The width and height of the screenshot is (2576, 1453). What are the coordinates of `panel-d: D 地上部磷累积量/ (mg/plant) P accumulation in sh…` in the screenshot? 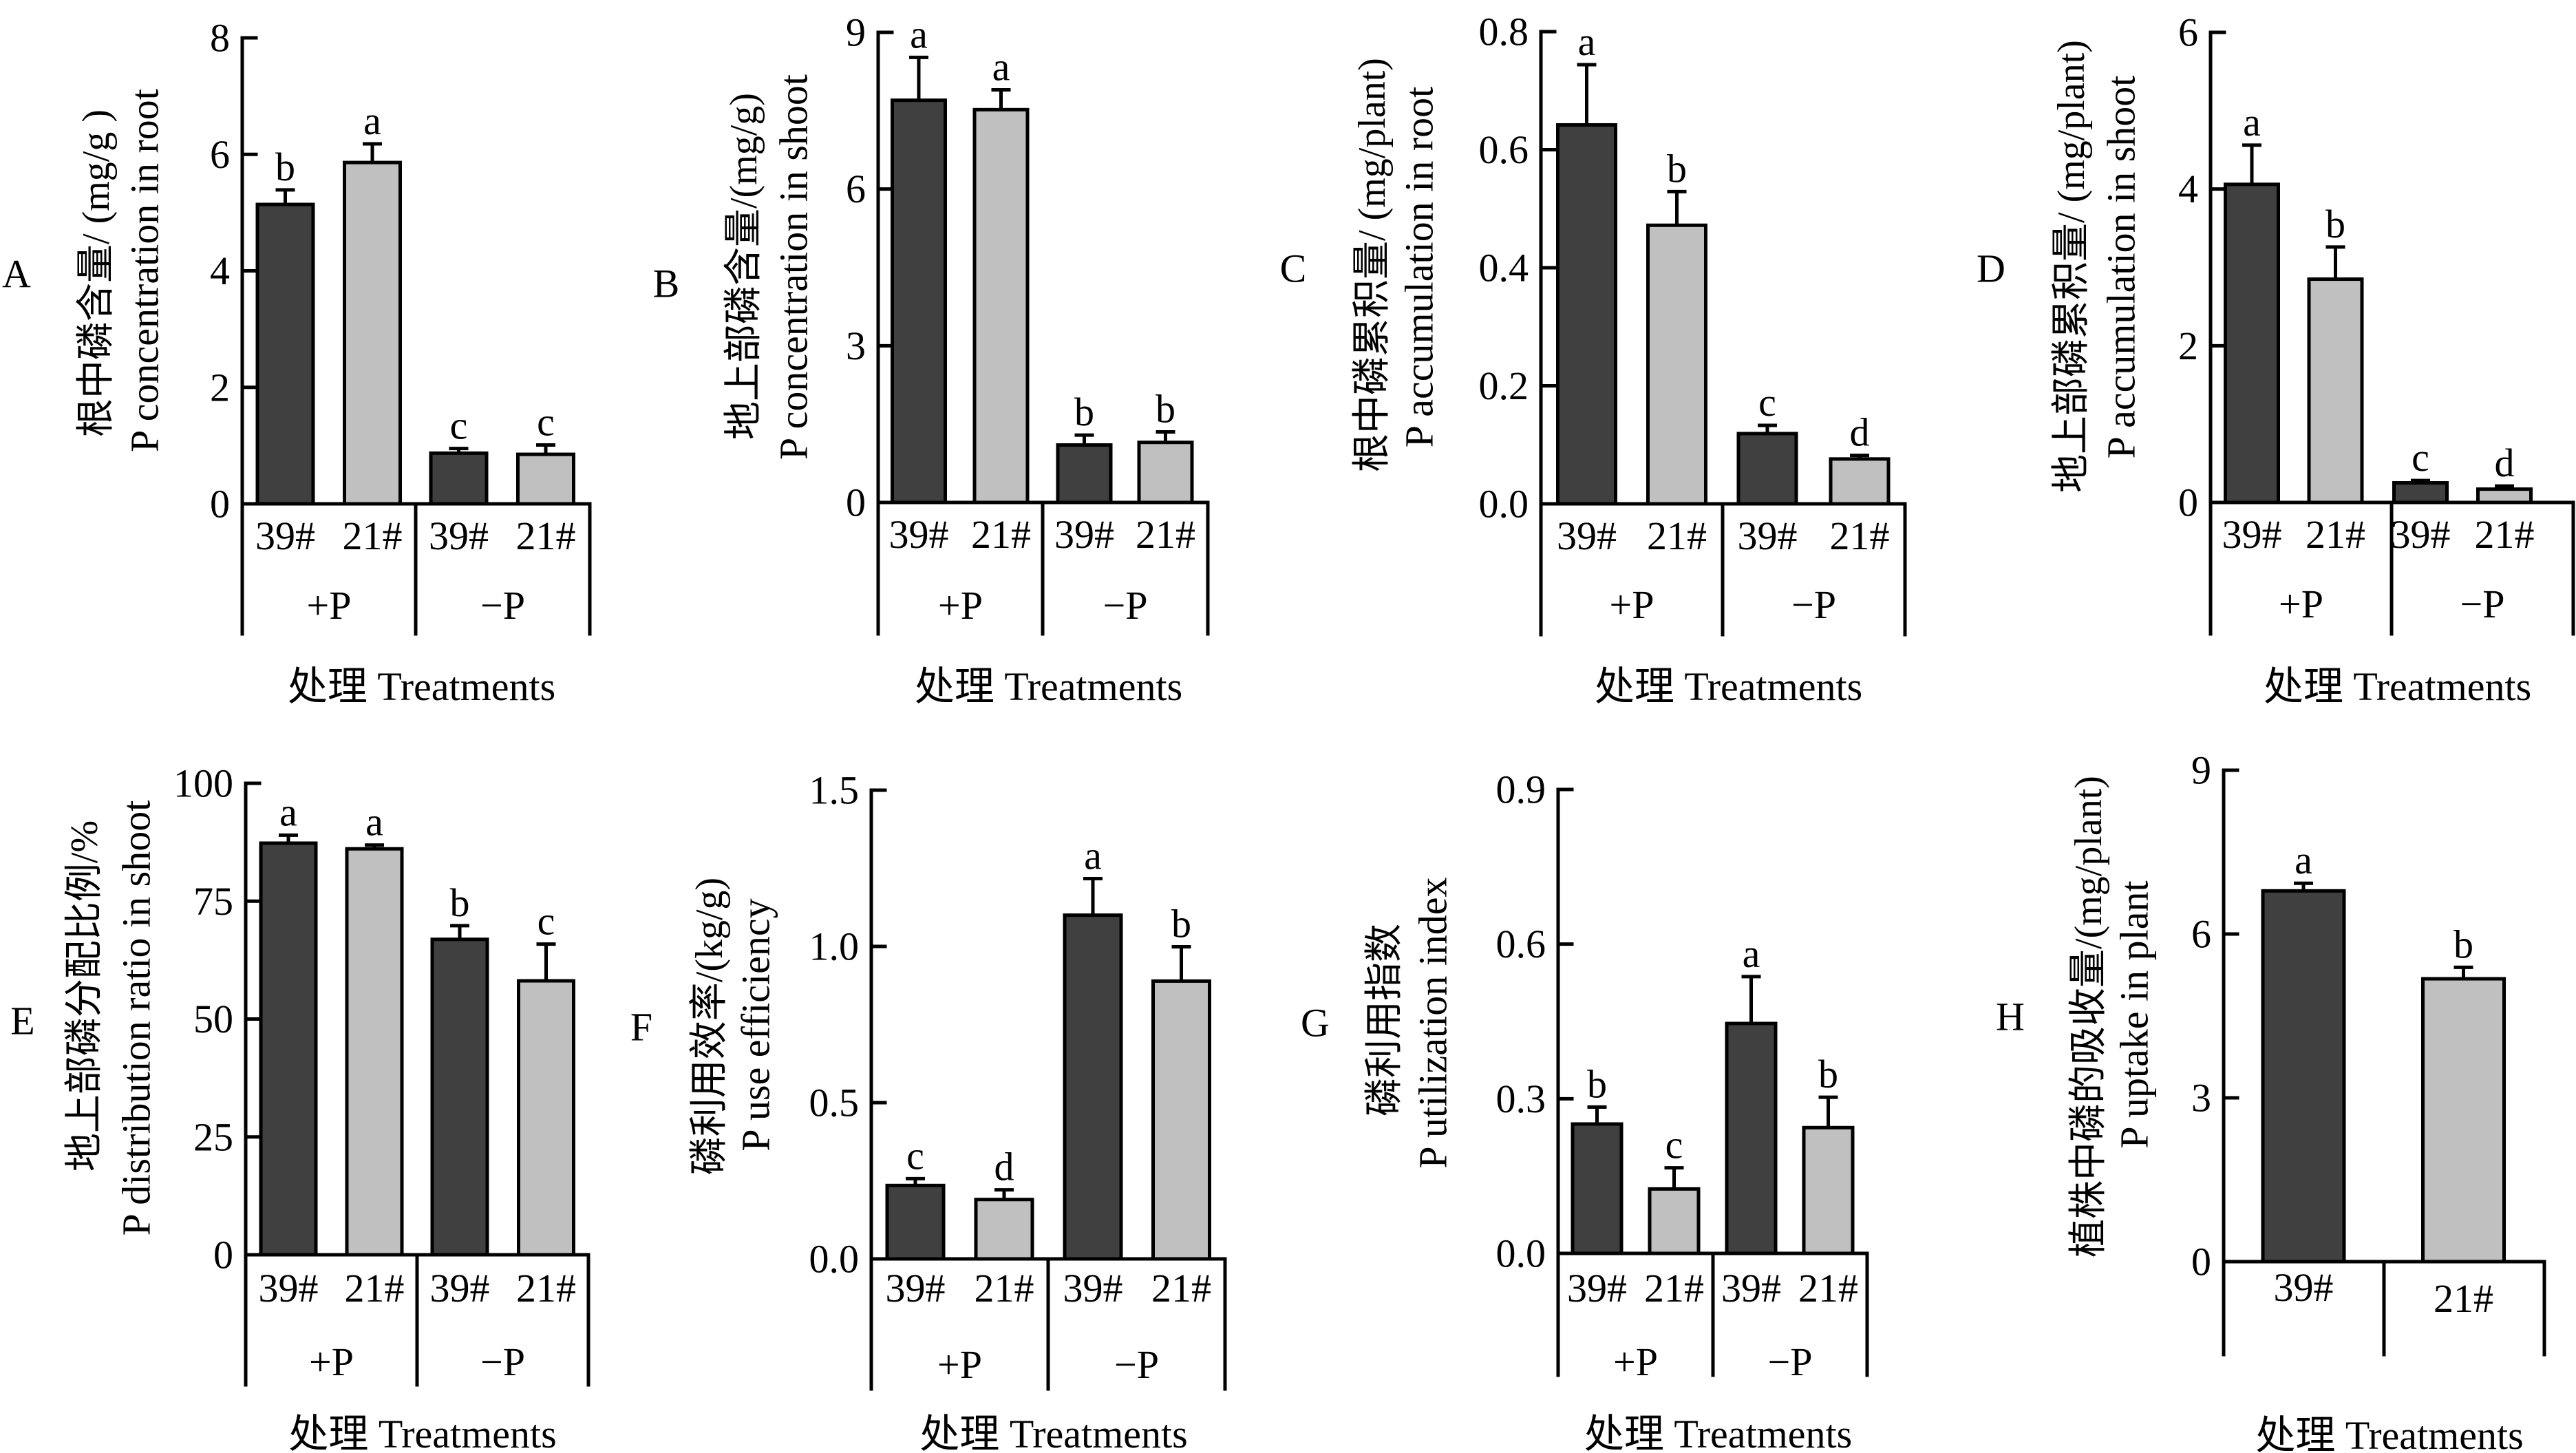 It's located at (2276, 359).